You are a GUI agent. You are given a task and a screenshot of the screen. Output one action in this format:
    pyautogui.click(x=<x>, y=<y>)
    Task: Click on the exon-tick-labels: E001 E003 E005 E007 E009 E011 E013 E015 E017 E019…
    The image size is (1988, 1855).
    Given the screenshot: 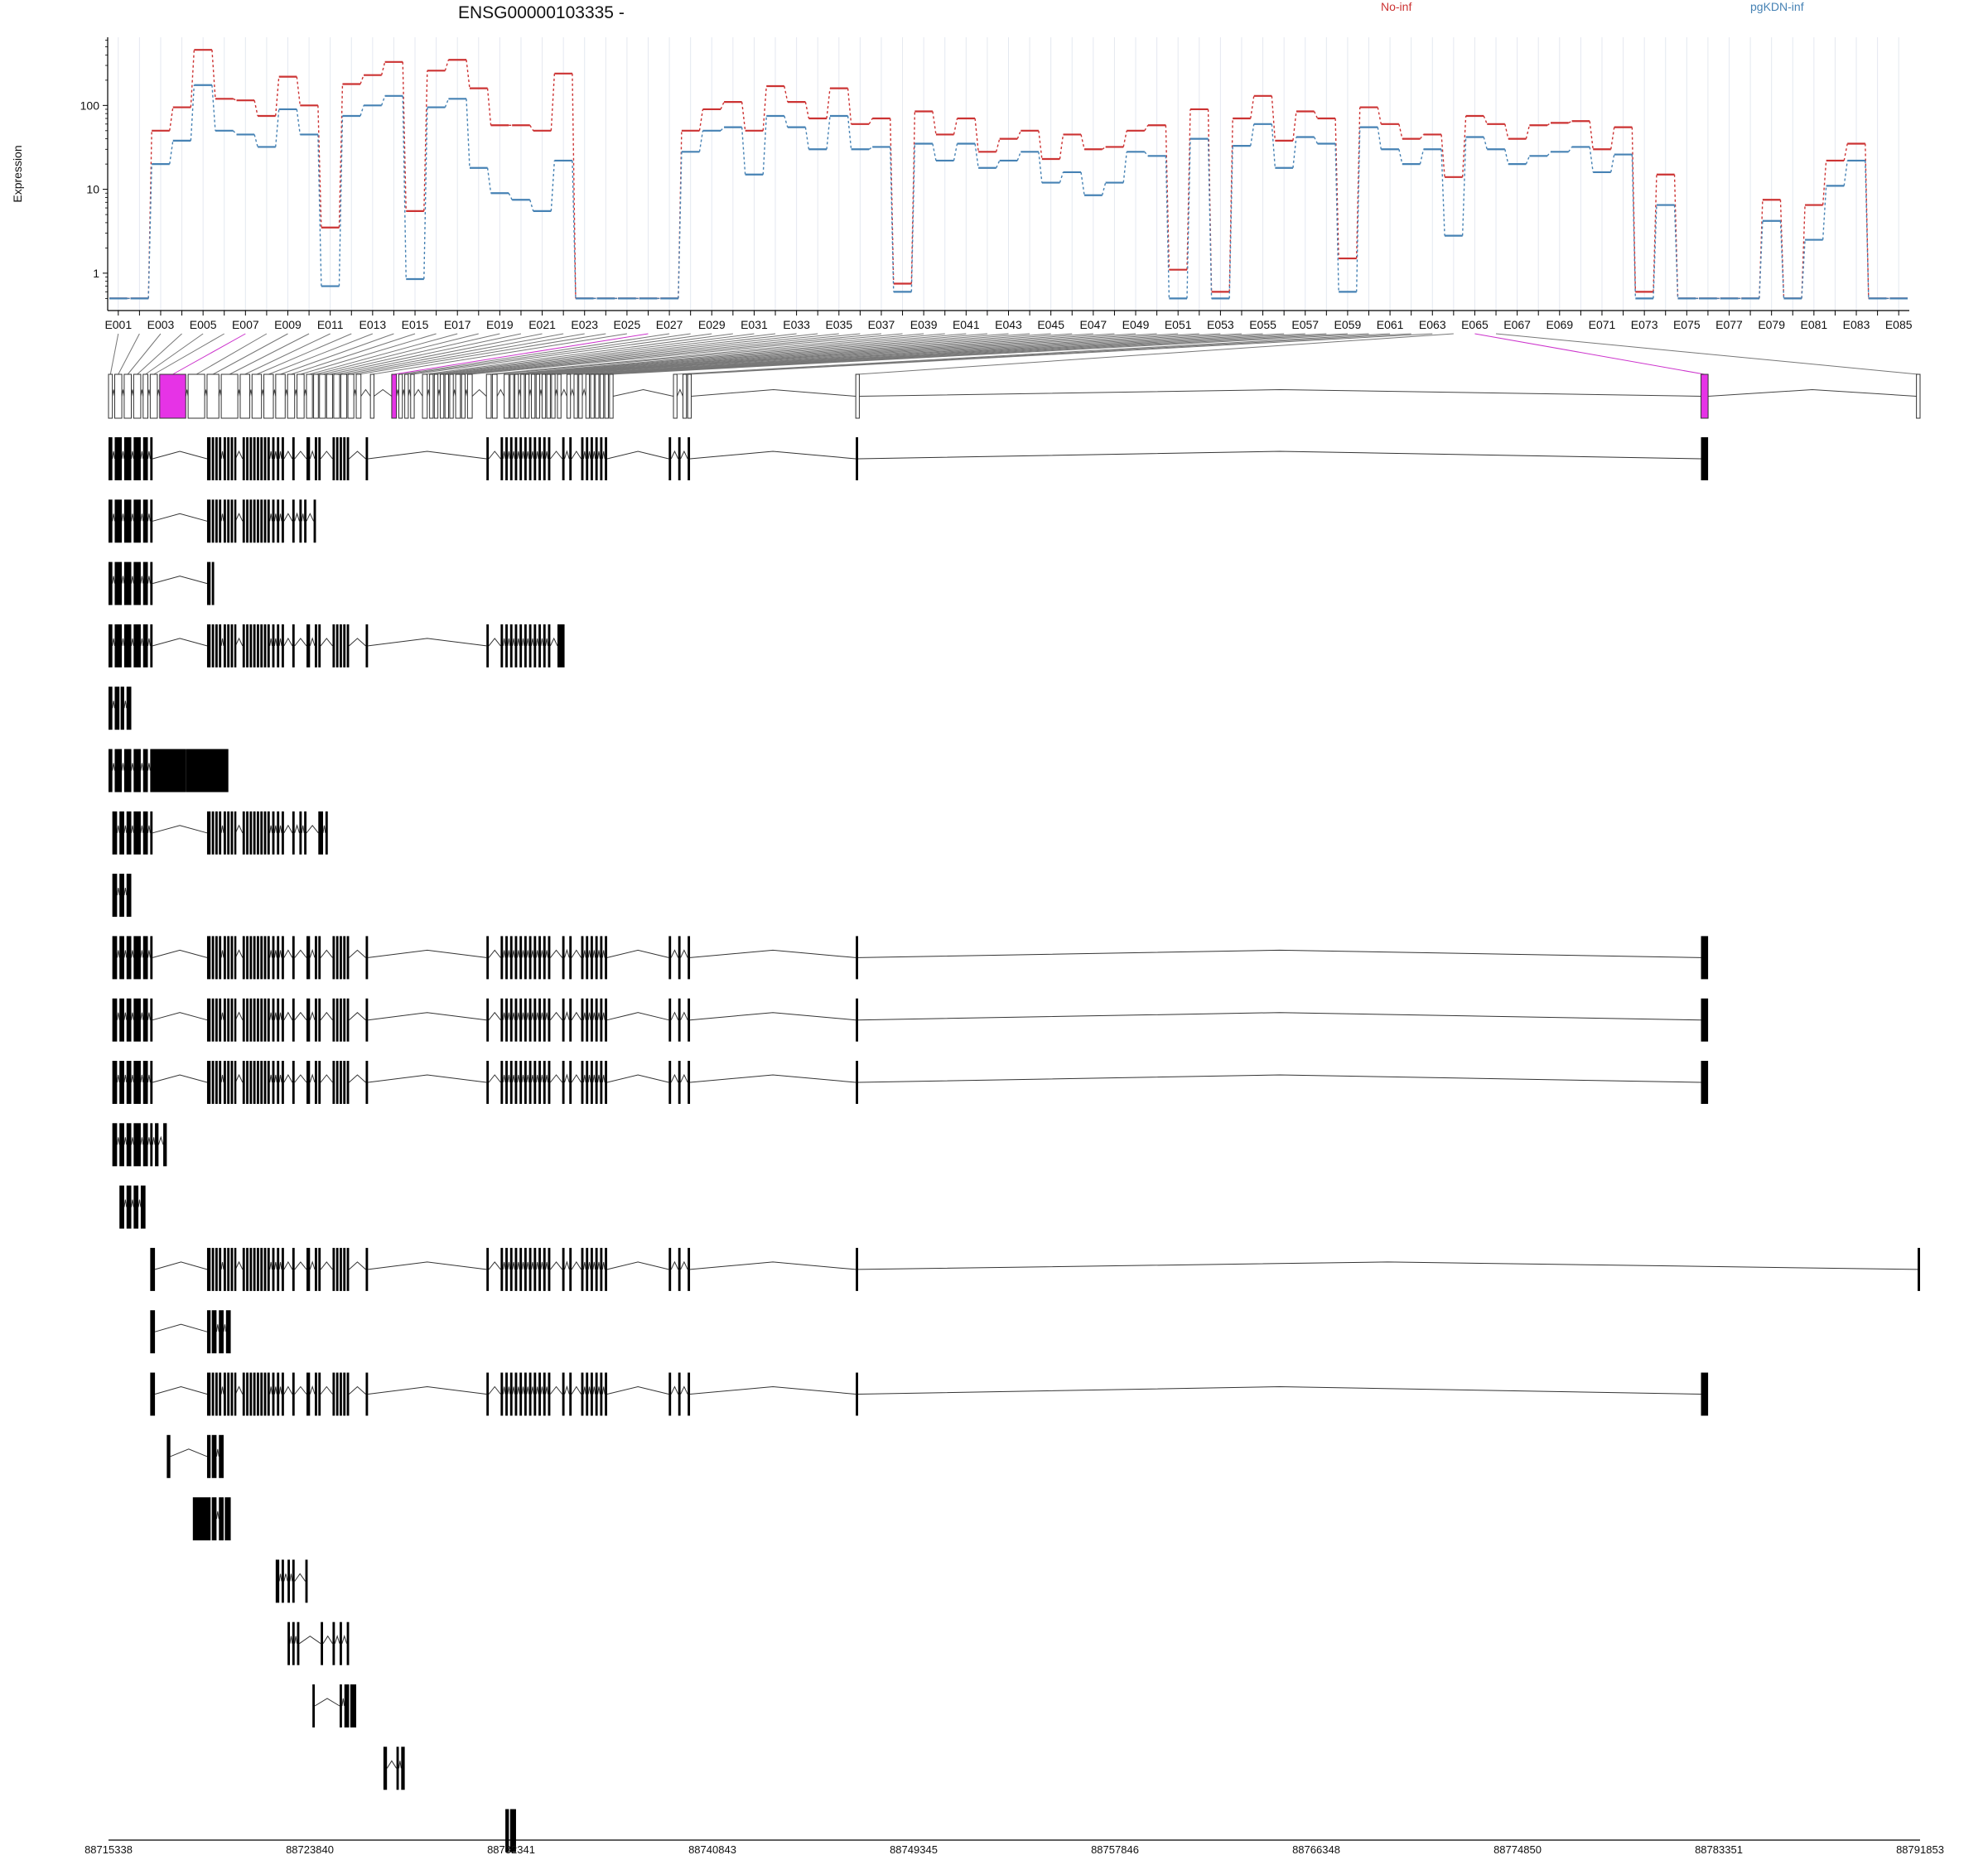 What is the action you would take?
    pyautogui.click(x=1008, y=321)
    